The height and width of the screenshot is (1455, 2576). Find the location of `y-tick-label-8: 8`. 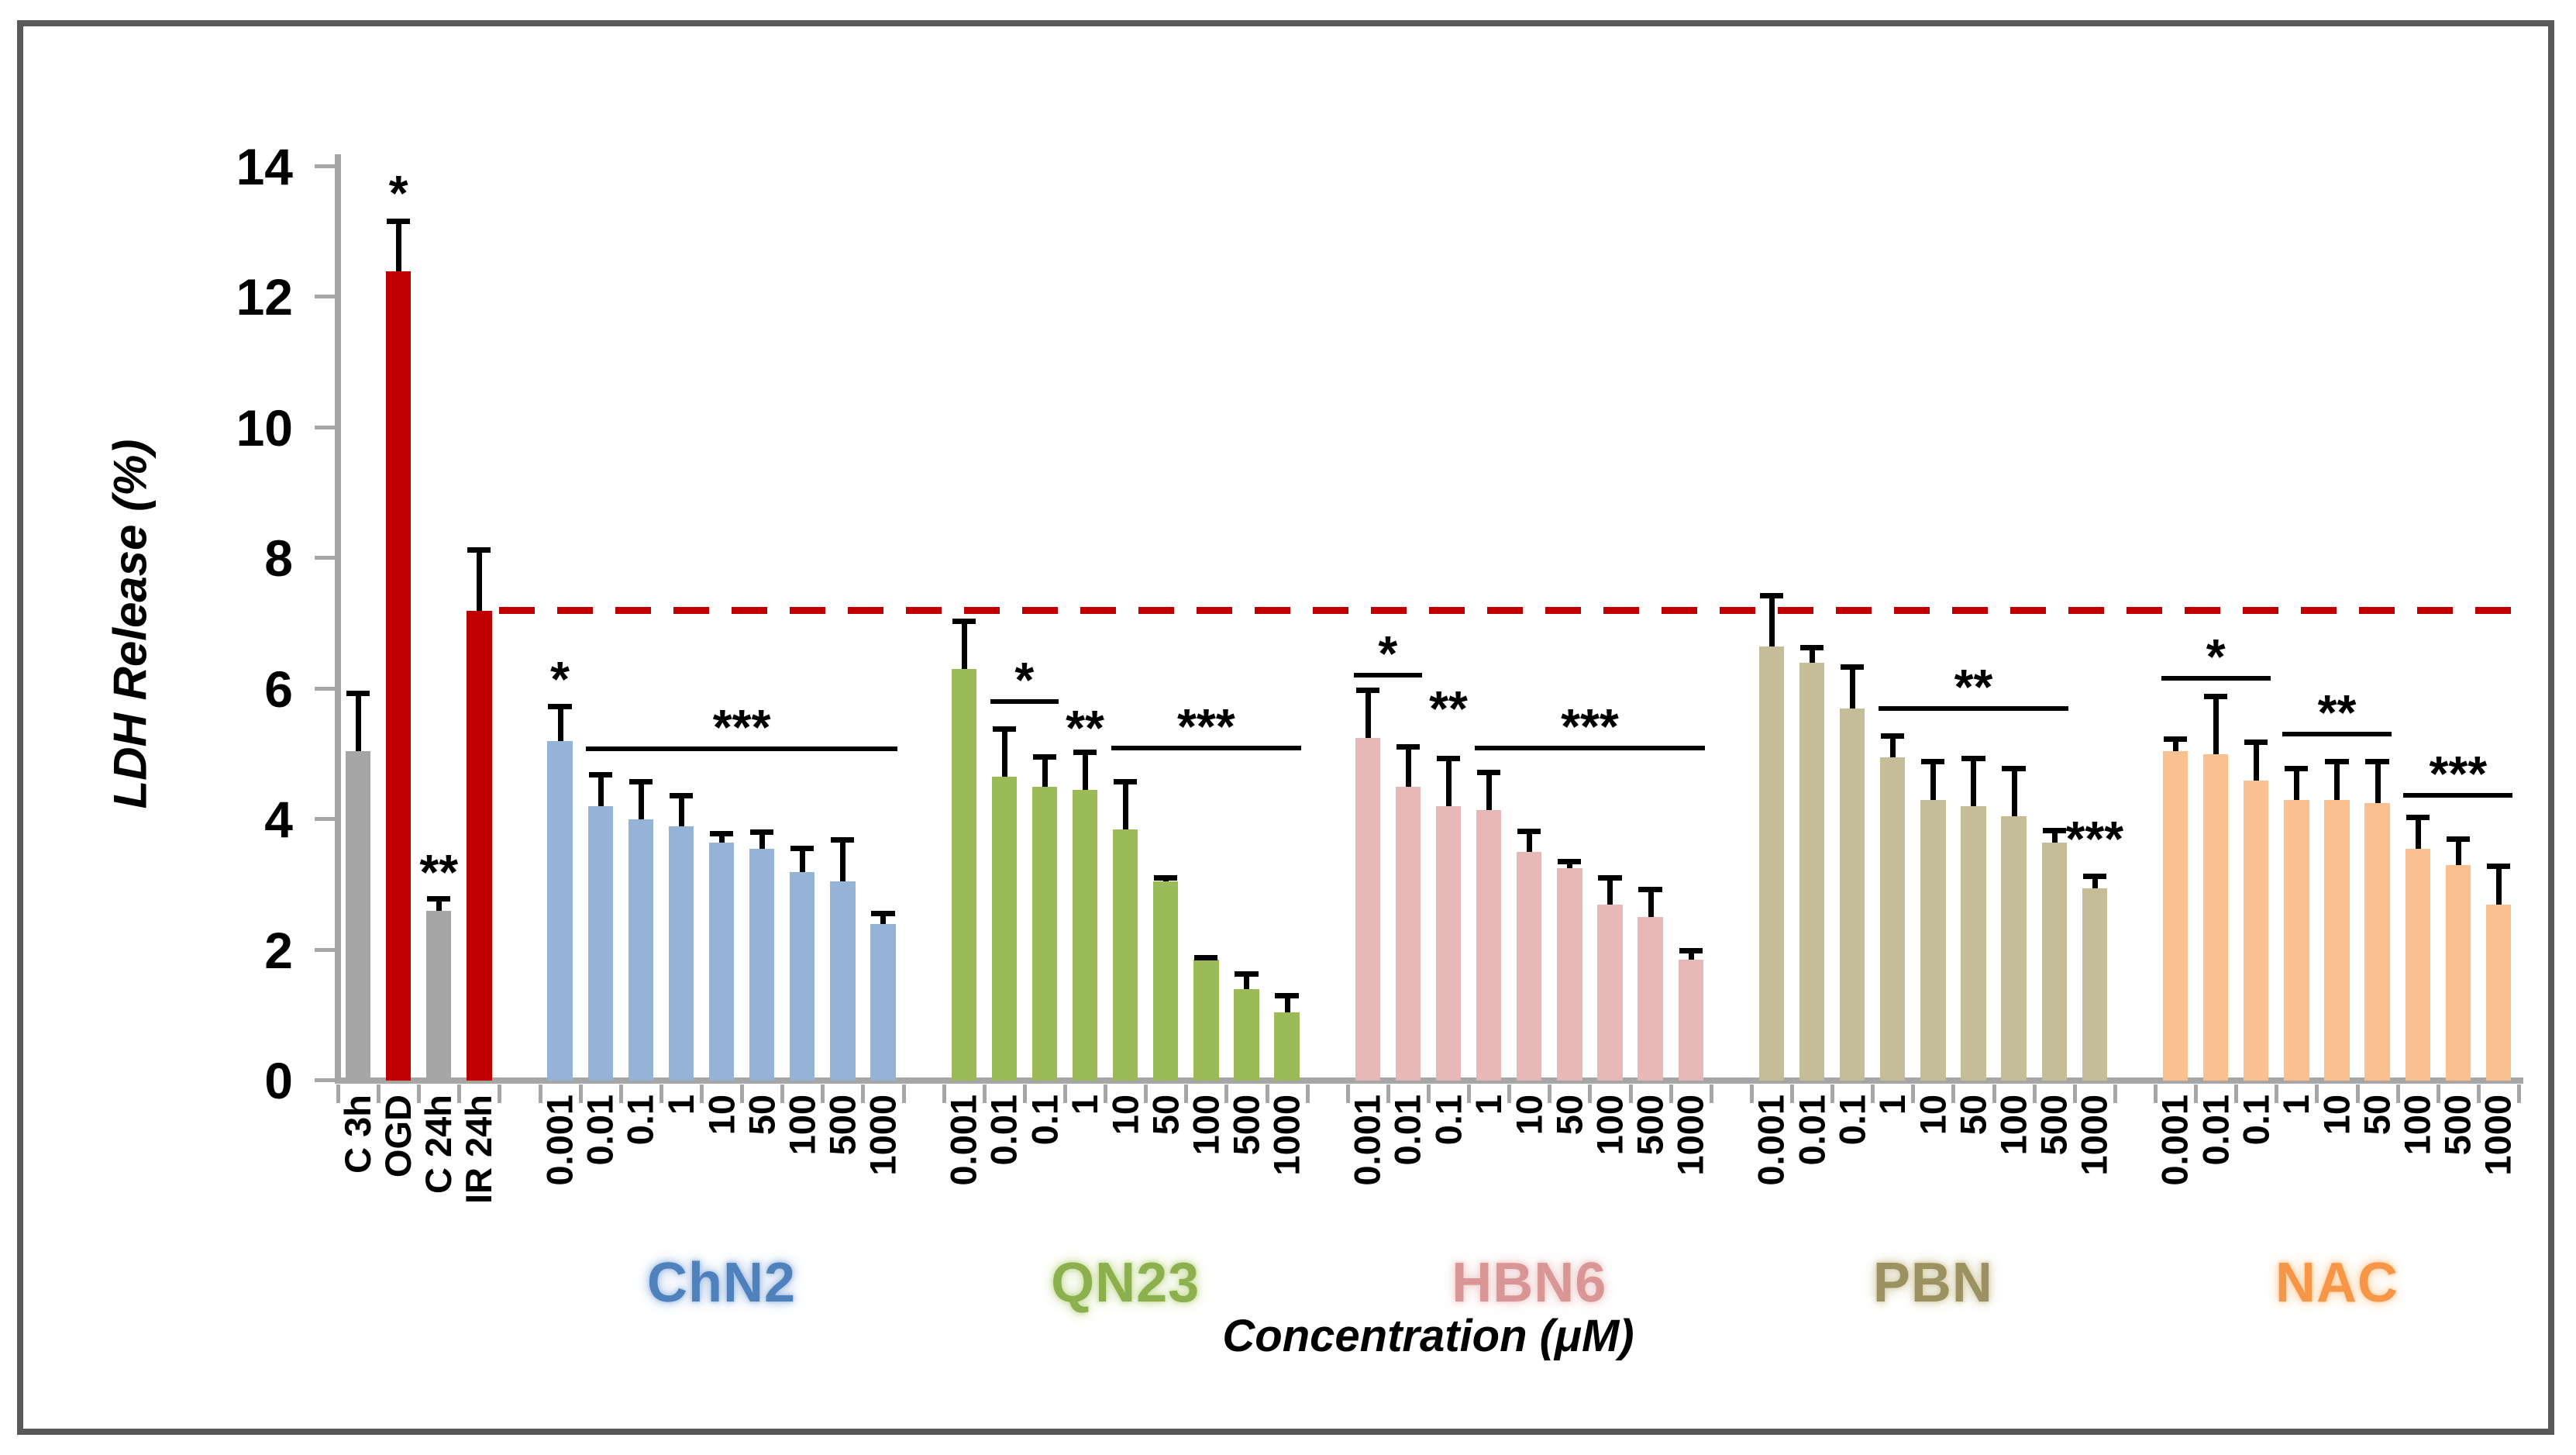

y-tick-label-8: 8 is located at coordinates (278, 558).